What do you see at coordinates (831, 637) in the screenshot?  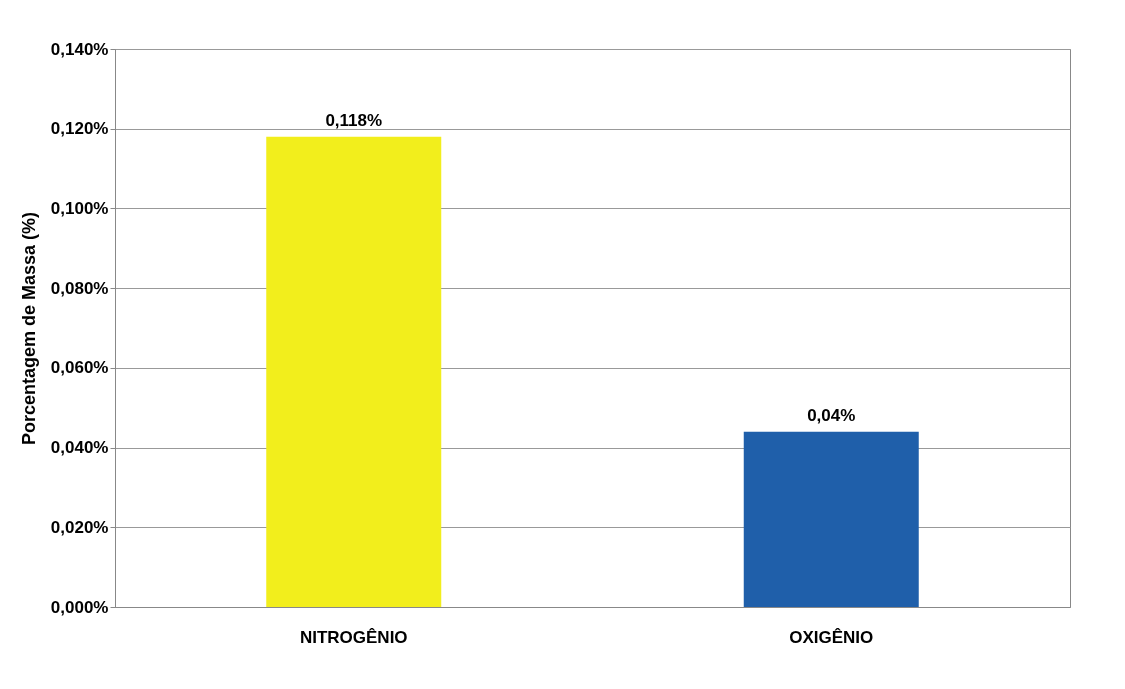 I see `x-tick-label: OXIGÊNIO` at bounding box center [831, 637].